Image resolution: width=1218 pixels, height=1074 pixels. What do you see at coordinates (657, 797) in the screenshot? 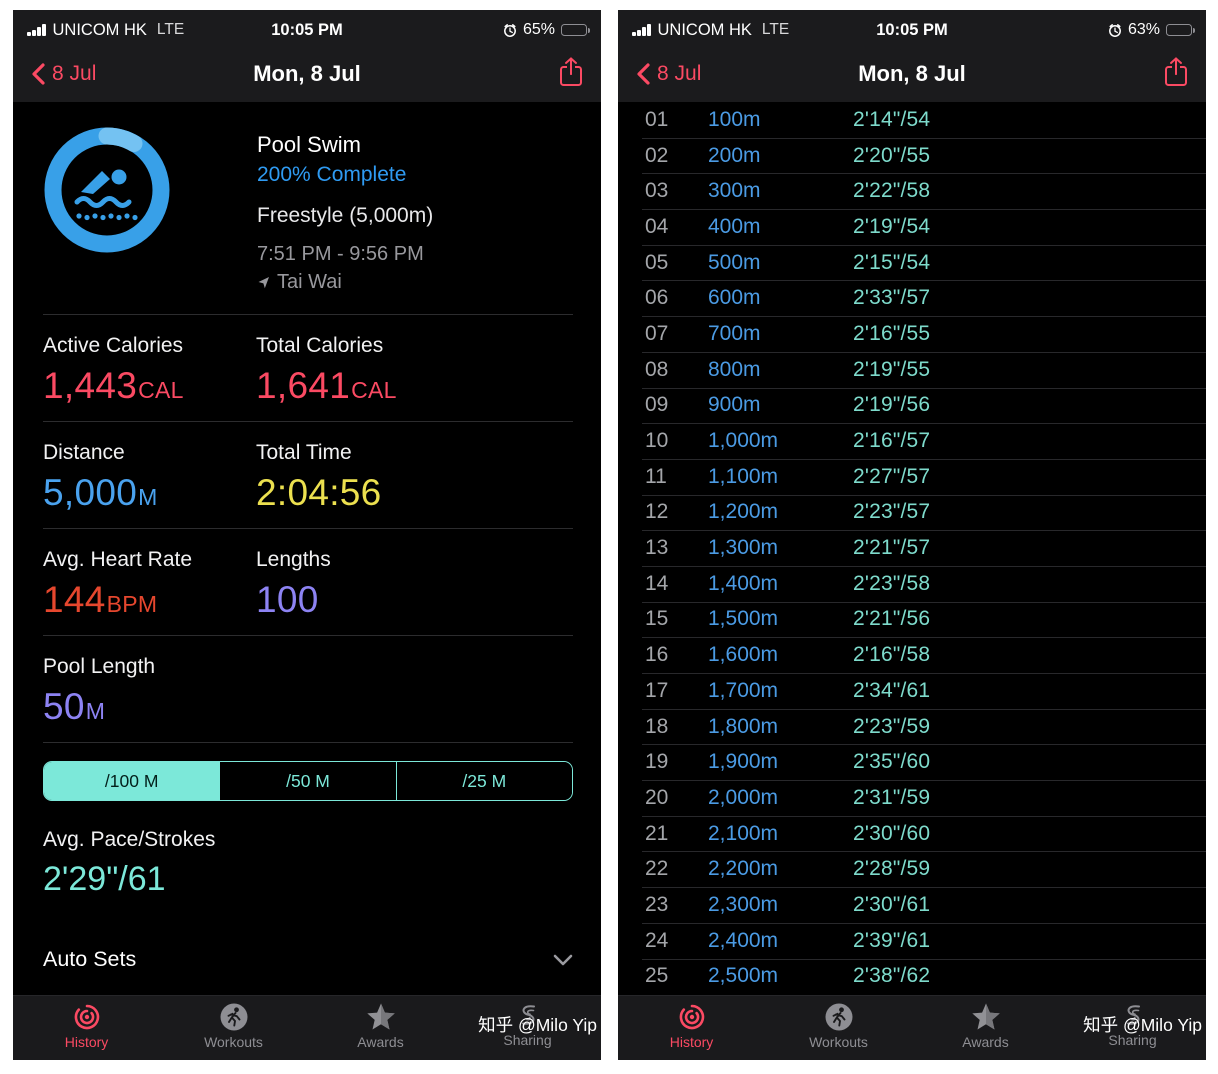
I see `split-index: 20` at bounding box center [657, 797].